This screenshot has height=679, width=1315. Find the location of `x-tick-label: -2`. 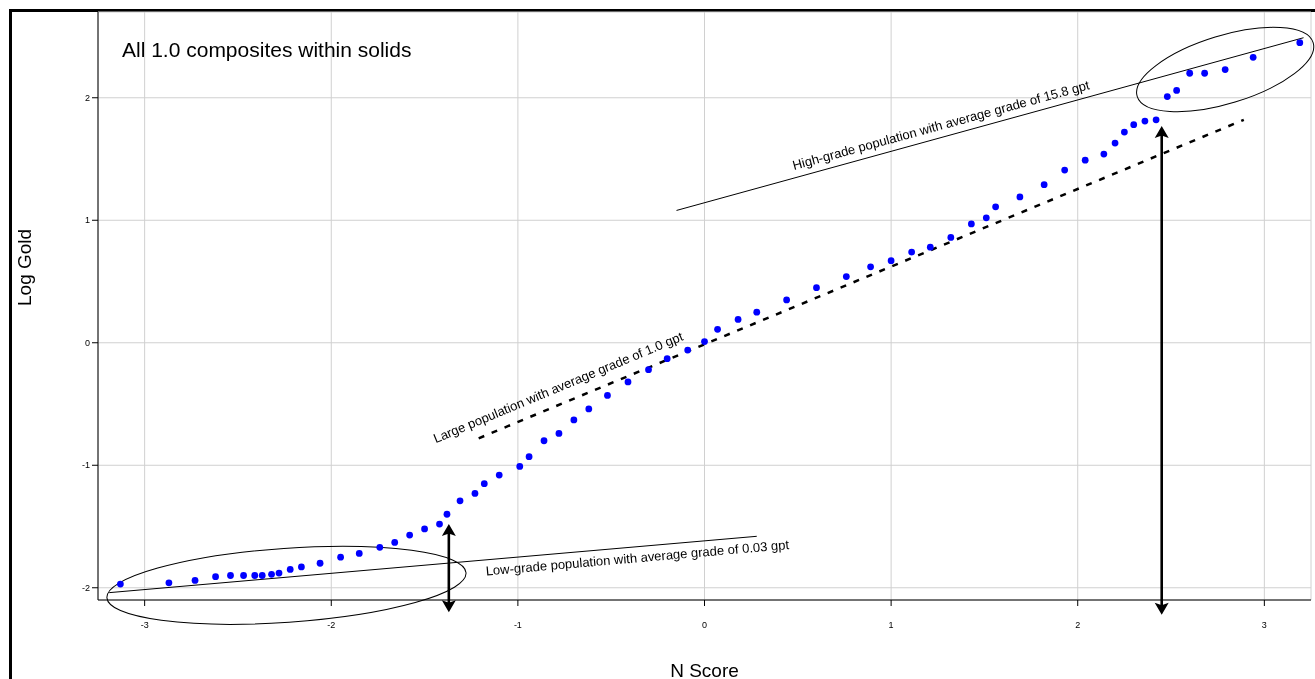

x-tick-label: -2 is located at coordinates (331, 625).